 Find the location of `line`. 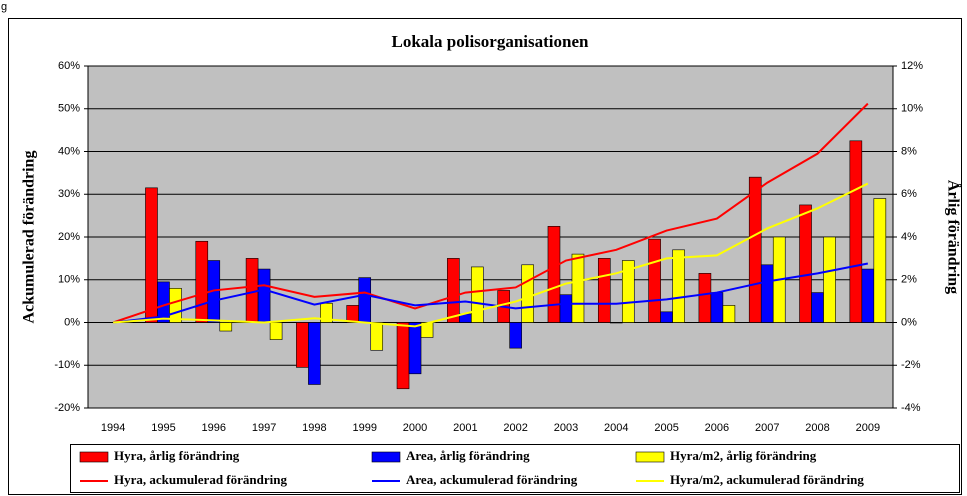

line is located at coordinates (491, 293).